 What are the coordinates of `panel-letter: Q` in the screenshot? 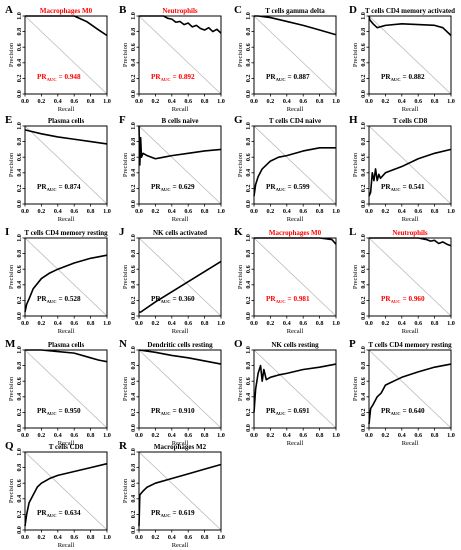 It's located at (9, 446).